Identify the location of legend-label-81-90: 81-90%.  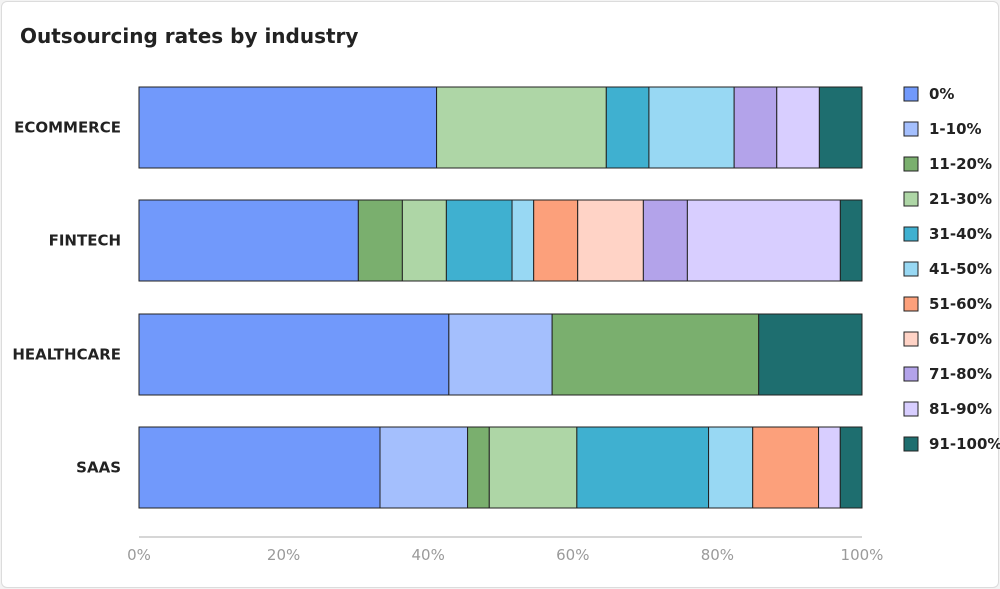
(960, 409).